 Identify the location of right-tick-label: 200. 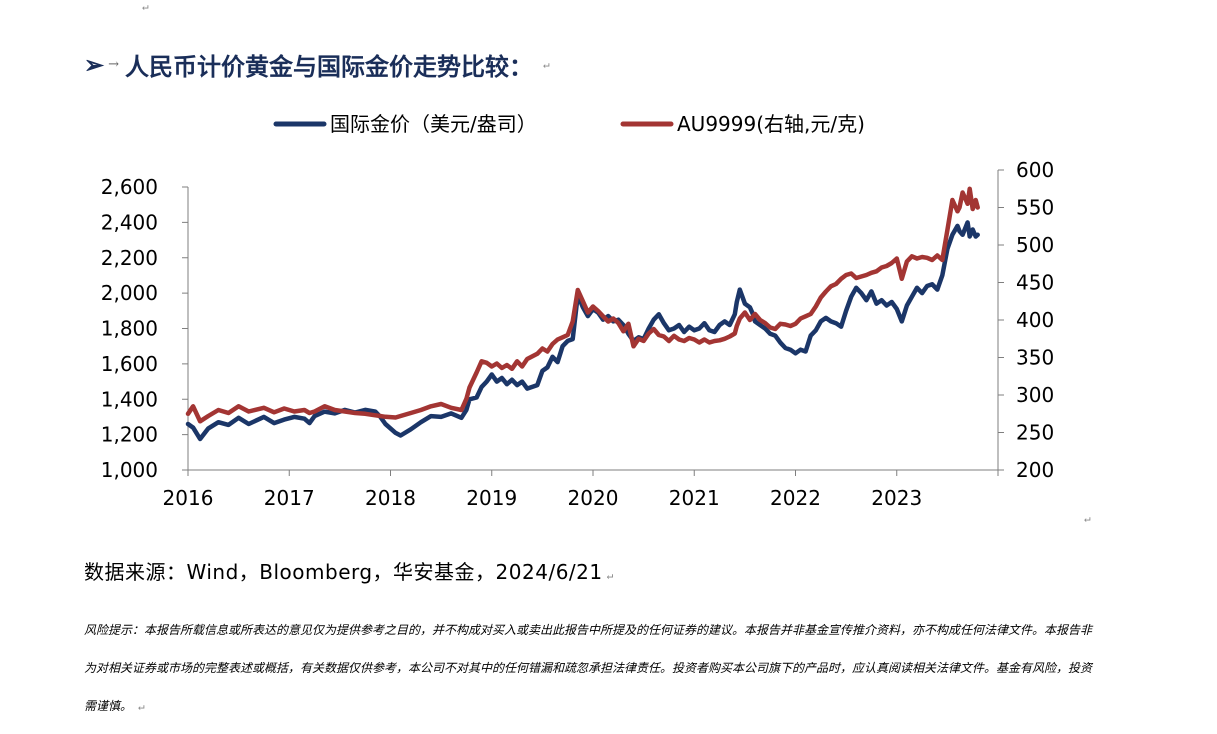
(1035, 470).